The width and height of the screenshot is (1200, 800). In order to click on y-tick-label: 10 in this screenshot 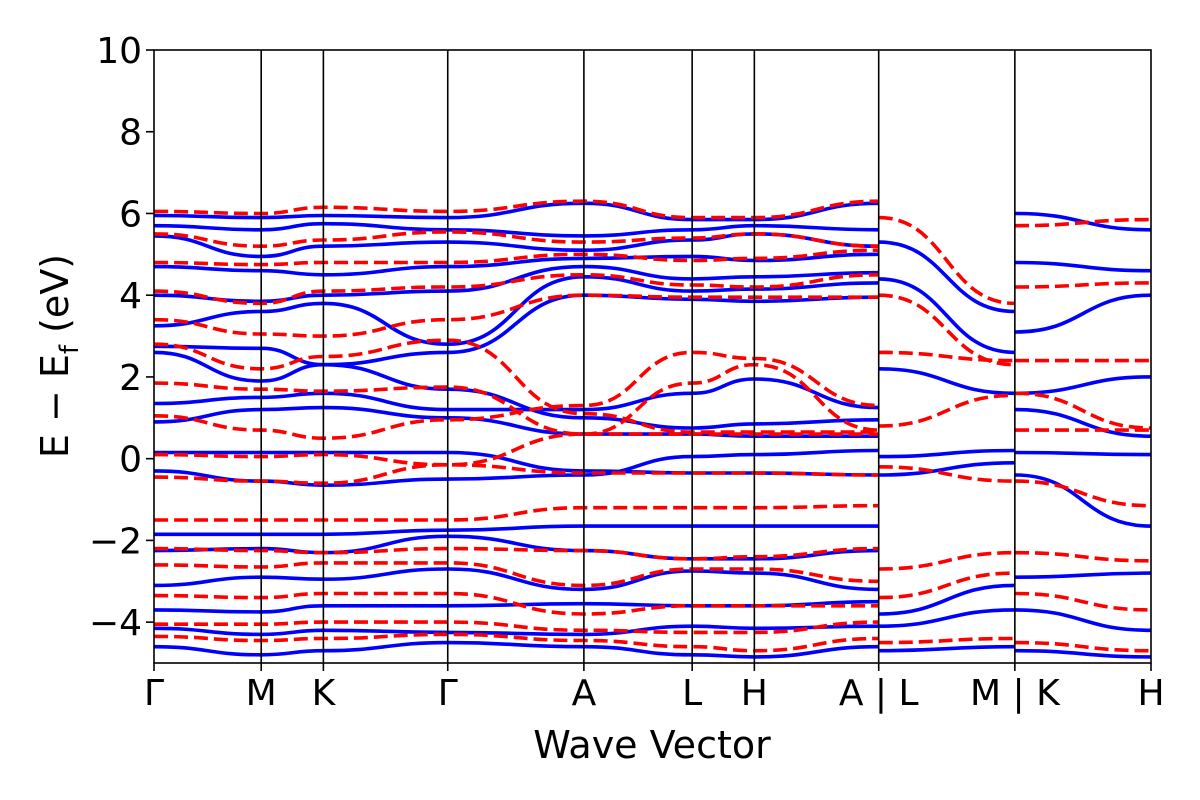, I will do `click(119, 51)`.